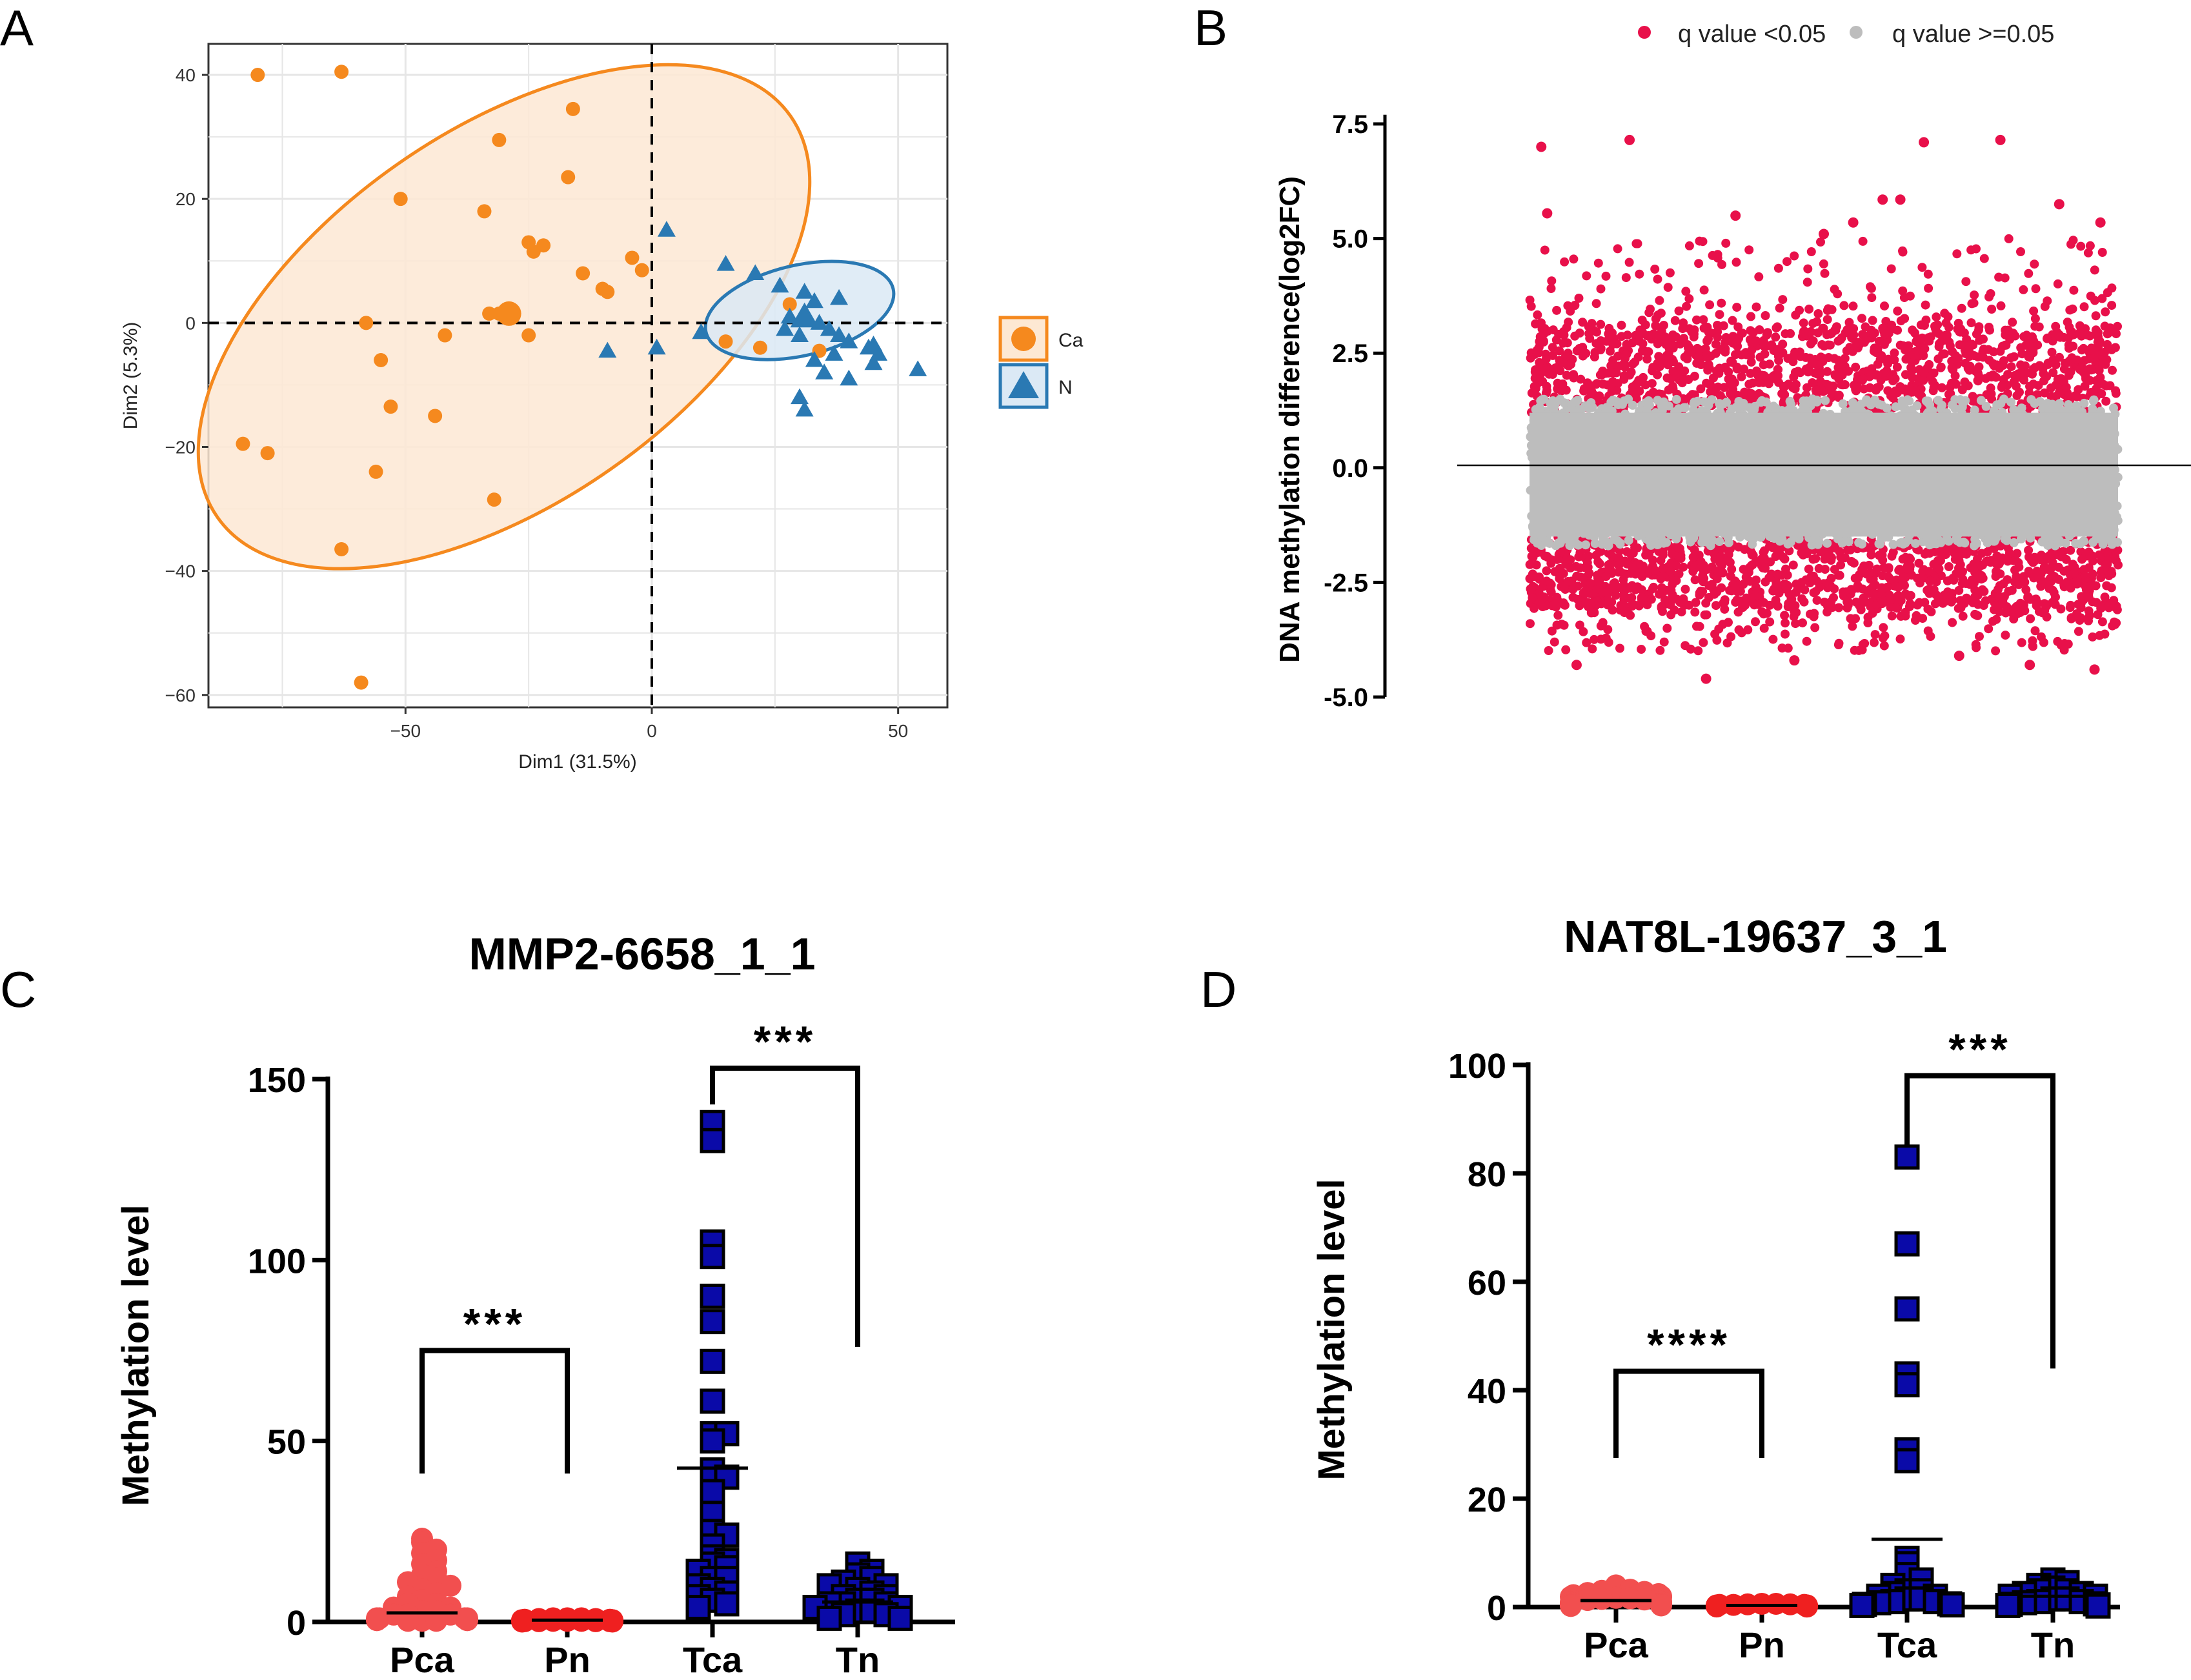 The width and height of the screenshot is (2191, 1680). What do you see at coordinates (1346, 698) in the screenshot?
I see `y-tick-label: -5.0` at bounding box center [1346, 698].